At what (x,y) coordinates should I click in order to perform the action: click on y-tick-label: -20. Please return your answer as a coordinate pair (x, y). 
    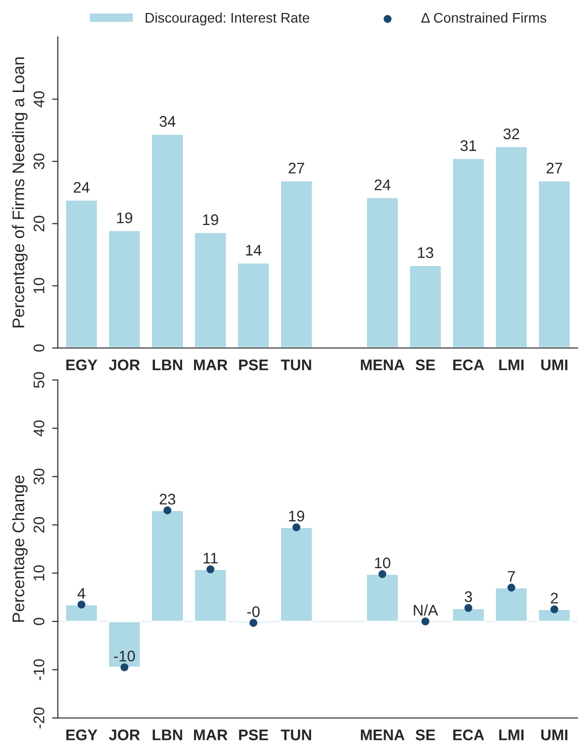
    Looking at the image, I should click on (39, 718).